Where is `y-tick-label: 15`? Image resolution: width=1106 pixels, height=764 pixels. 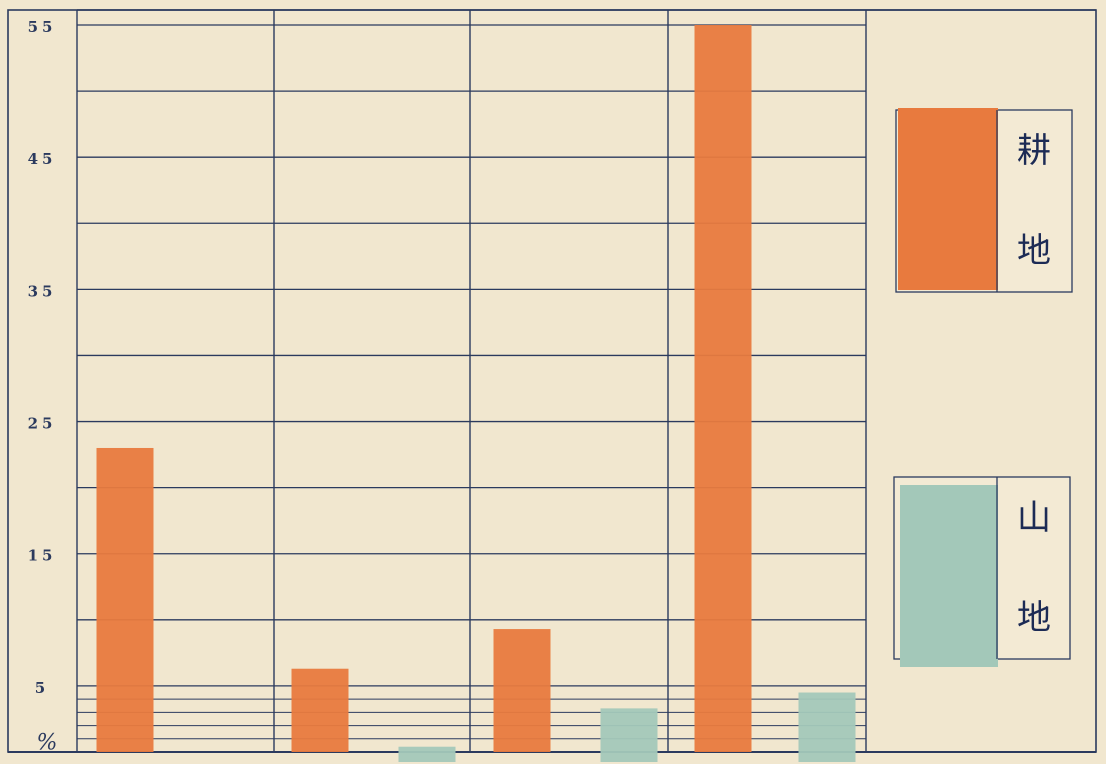 y-tick-label: 15 is located at coordinates (42, 556).